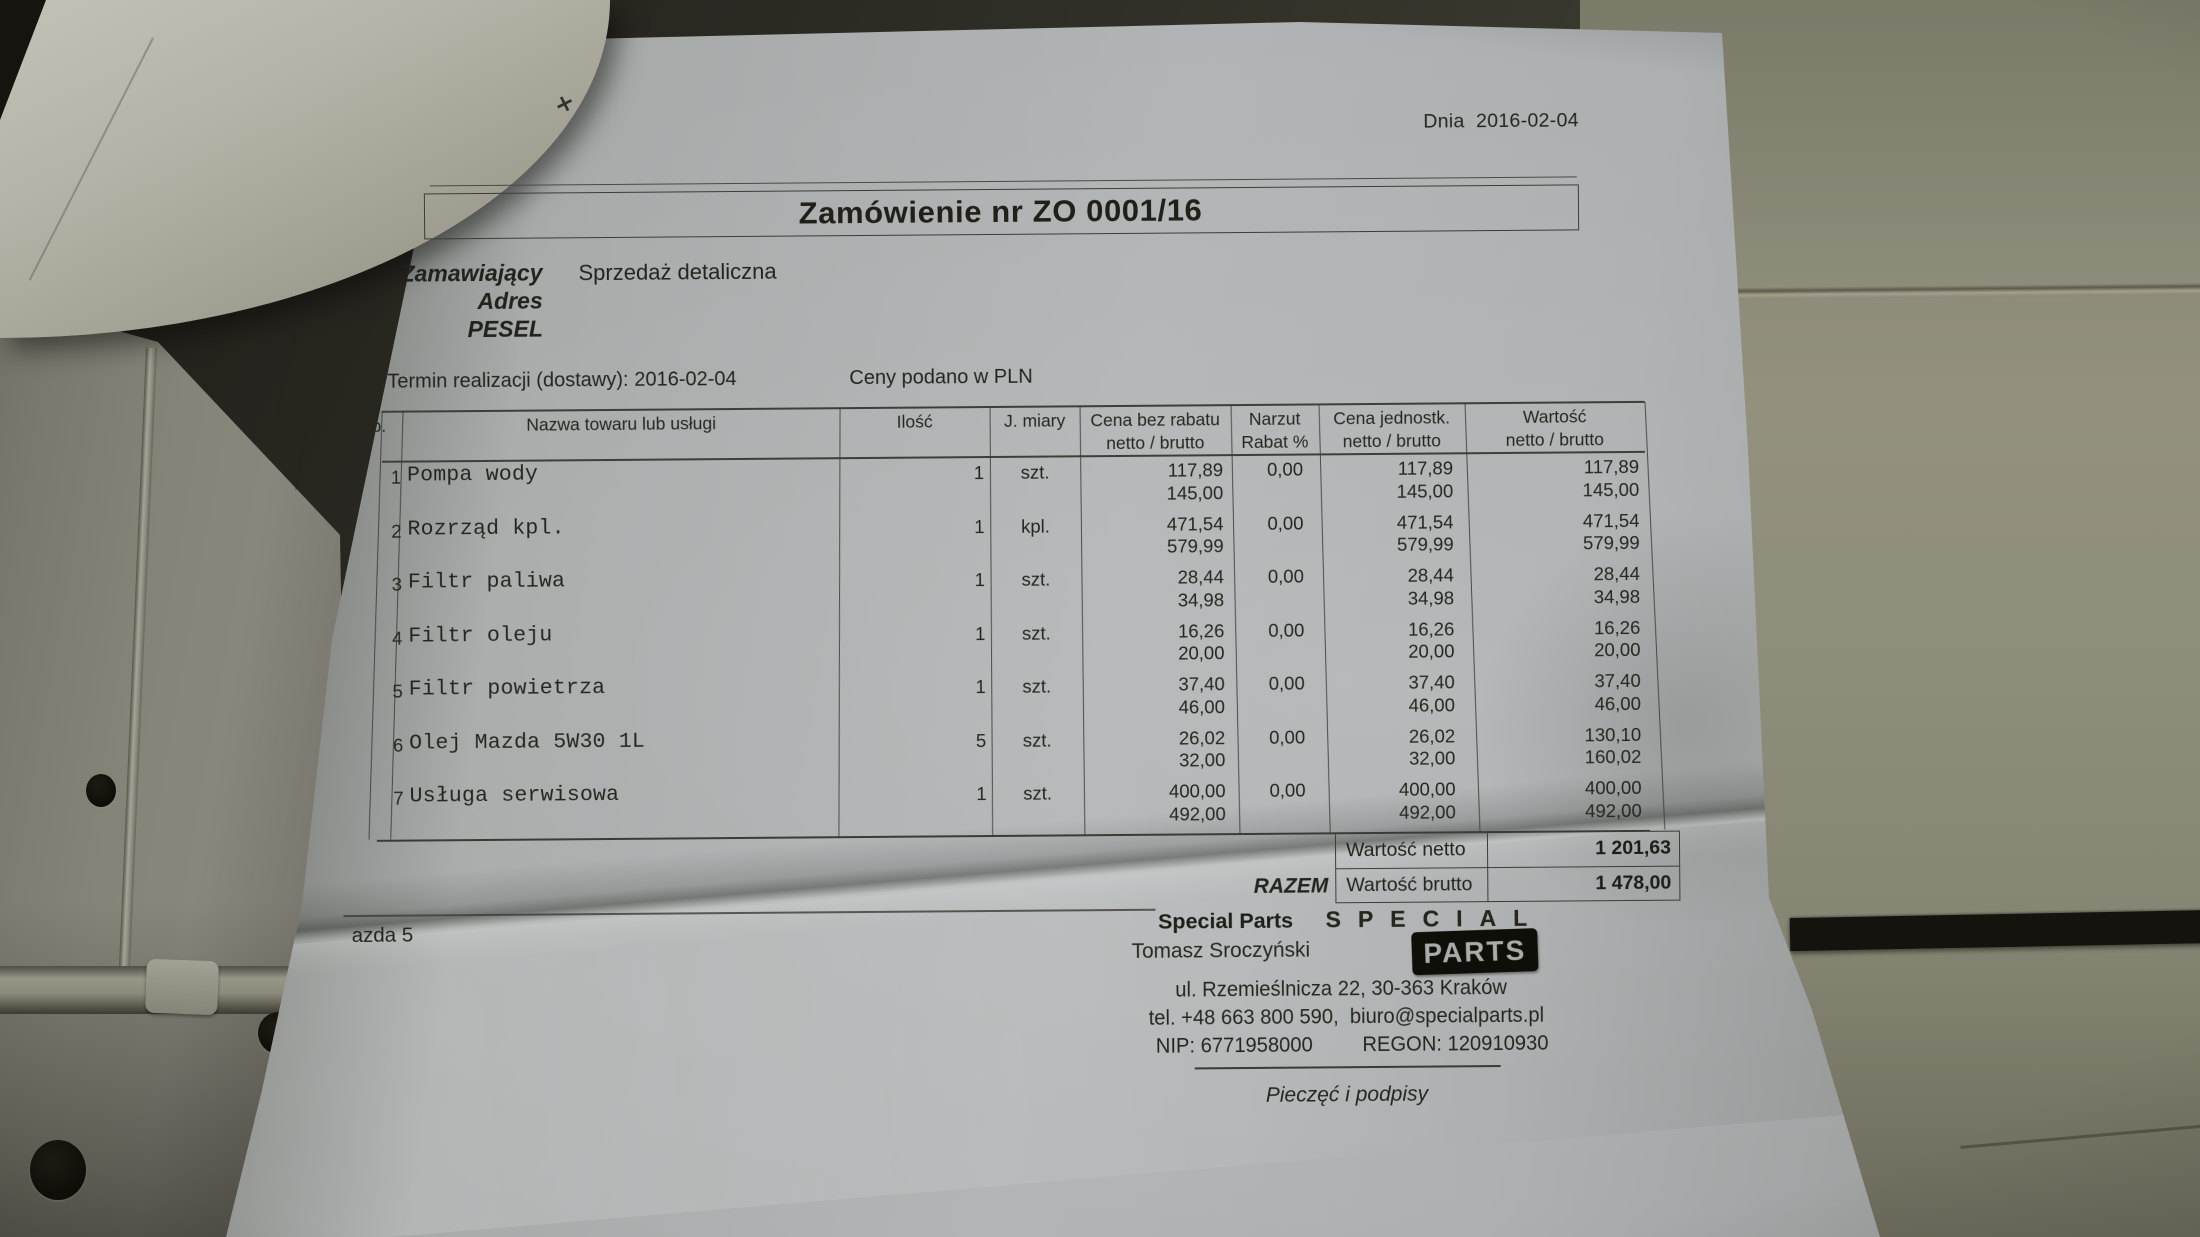 The width and height of the screenshot is (2200, 1237). I want to click on net-label: Wartość netto, so click(1412, 850).